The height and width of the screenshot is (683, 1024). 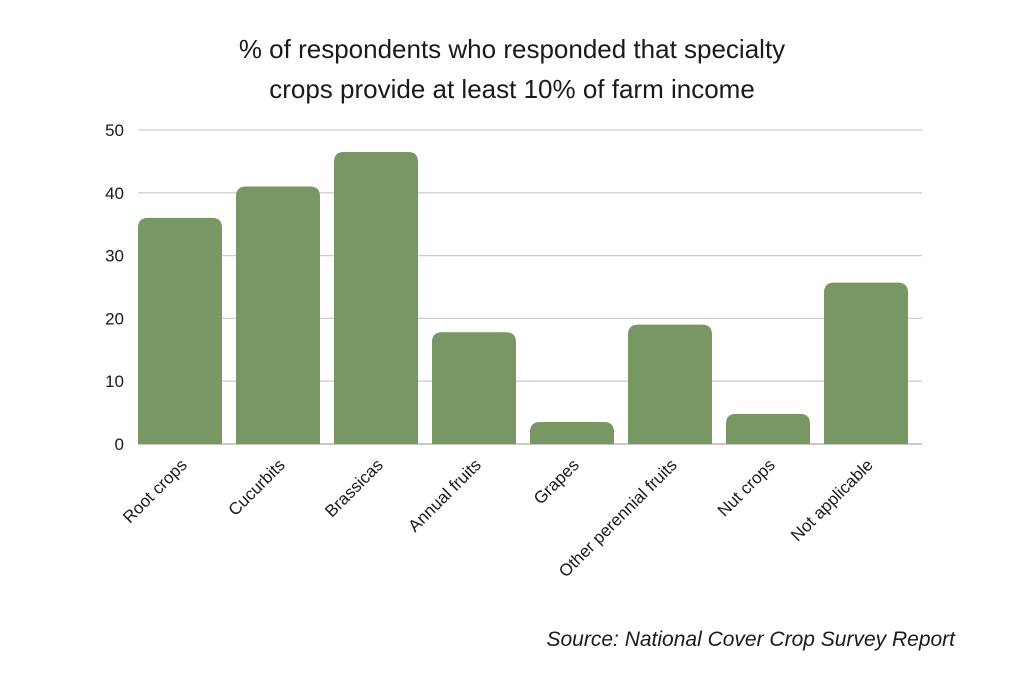 I want to click on y-tick-label: 0, so click(x=119, y=444).